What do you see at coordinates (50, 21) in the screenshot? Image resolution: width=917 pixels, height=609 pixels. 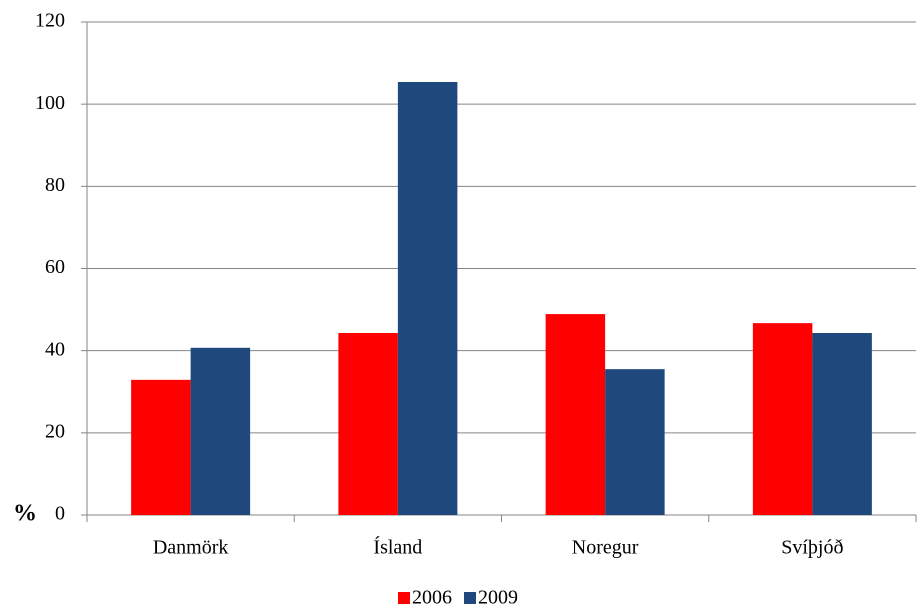 I see `y-tick-label: 120` at bounding box center [50, 21].